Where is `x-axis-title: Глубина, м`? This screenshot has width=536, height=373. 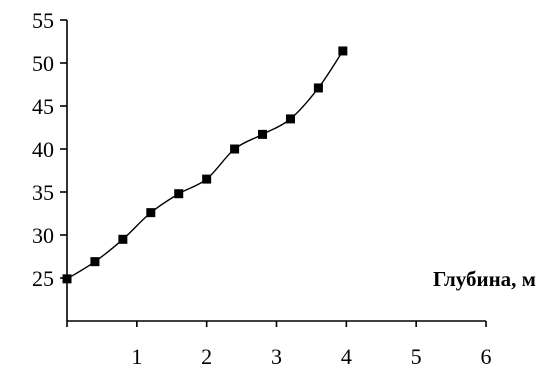 x-axis-title: Глубина, м is located at coordinates (484, 279).